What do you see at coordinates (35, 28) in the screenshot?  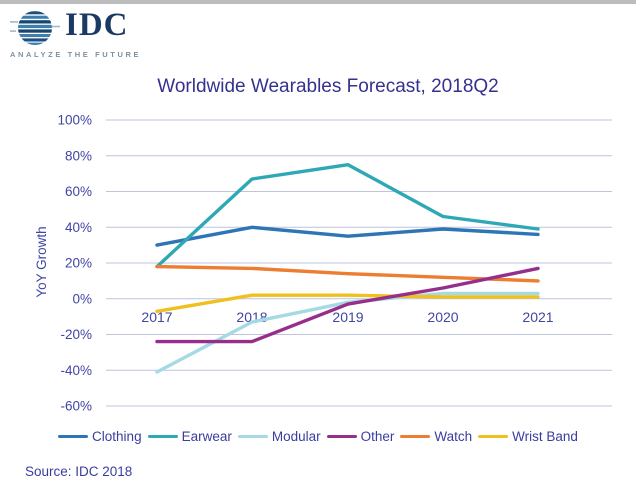 I see `idc-globe-icon` at bounding box center [35, 28].